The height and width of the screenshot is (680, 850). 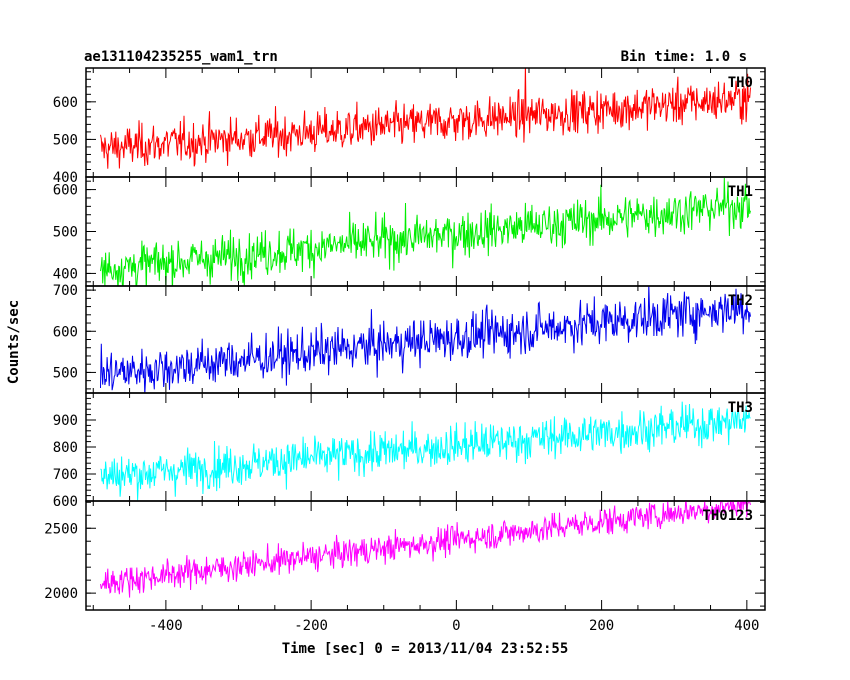 I want to click on y-tick-label-th2: 700, so click(x=65, y=291).